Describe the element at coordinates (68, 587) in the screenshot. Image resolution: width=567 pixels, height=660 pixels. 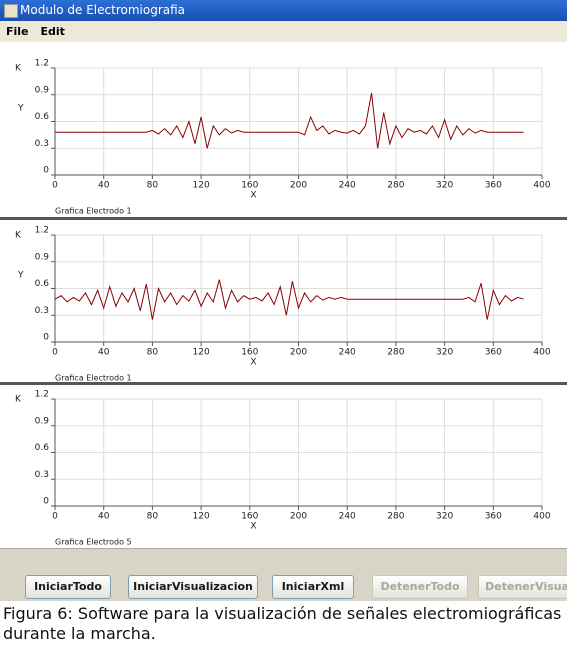
I see `button: IniciarTodo` at that location.